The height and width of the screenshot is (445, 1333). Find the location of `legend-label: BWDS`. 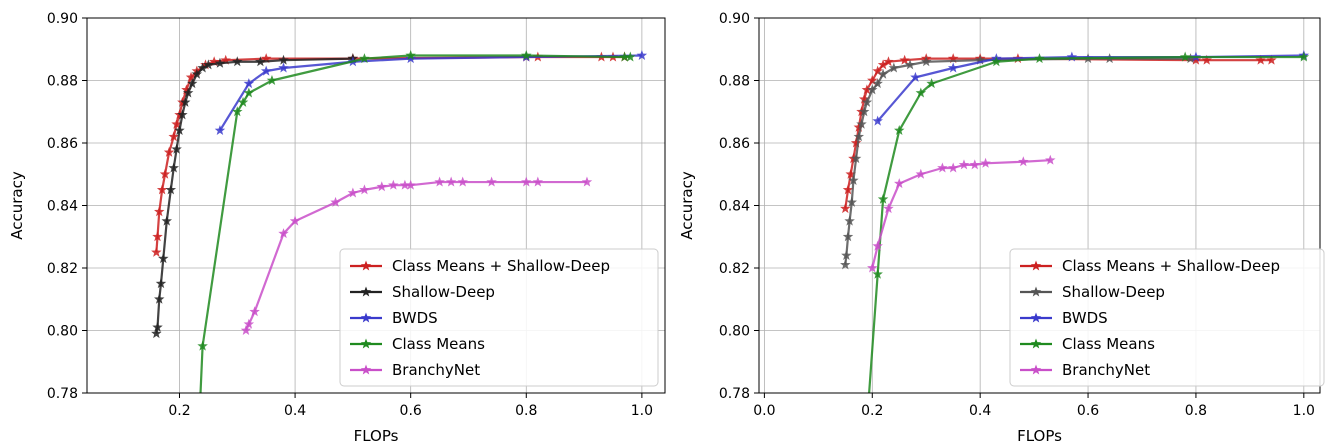

legend-label: BWDS is located at coordinates (1085, 318).